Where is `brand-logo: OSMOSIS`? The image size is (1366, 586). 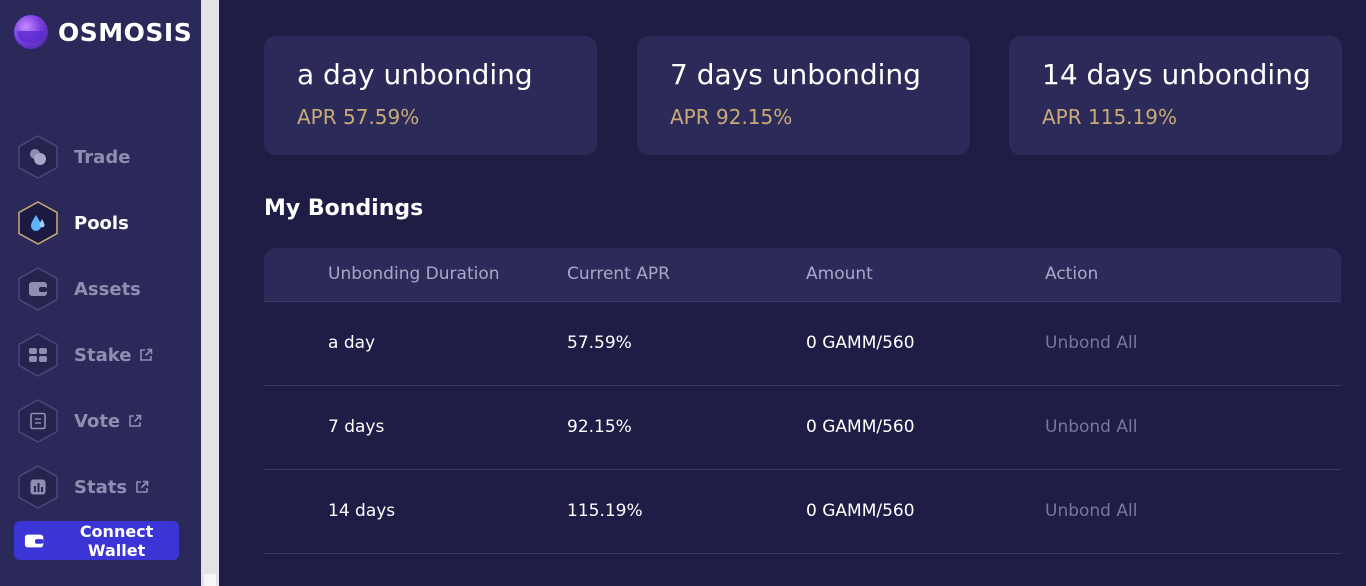
brand-logo: OSMOSIS is located at coordinates (103, 32).